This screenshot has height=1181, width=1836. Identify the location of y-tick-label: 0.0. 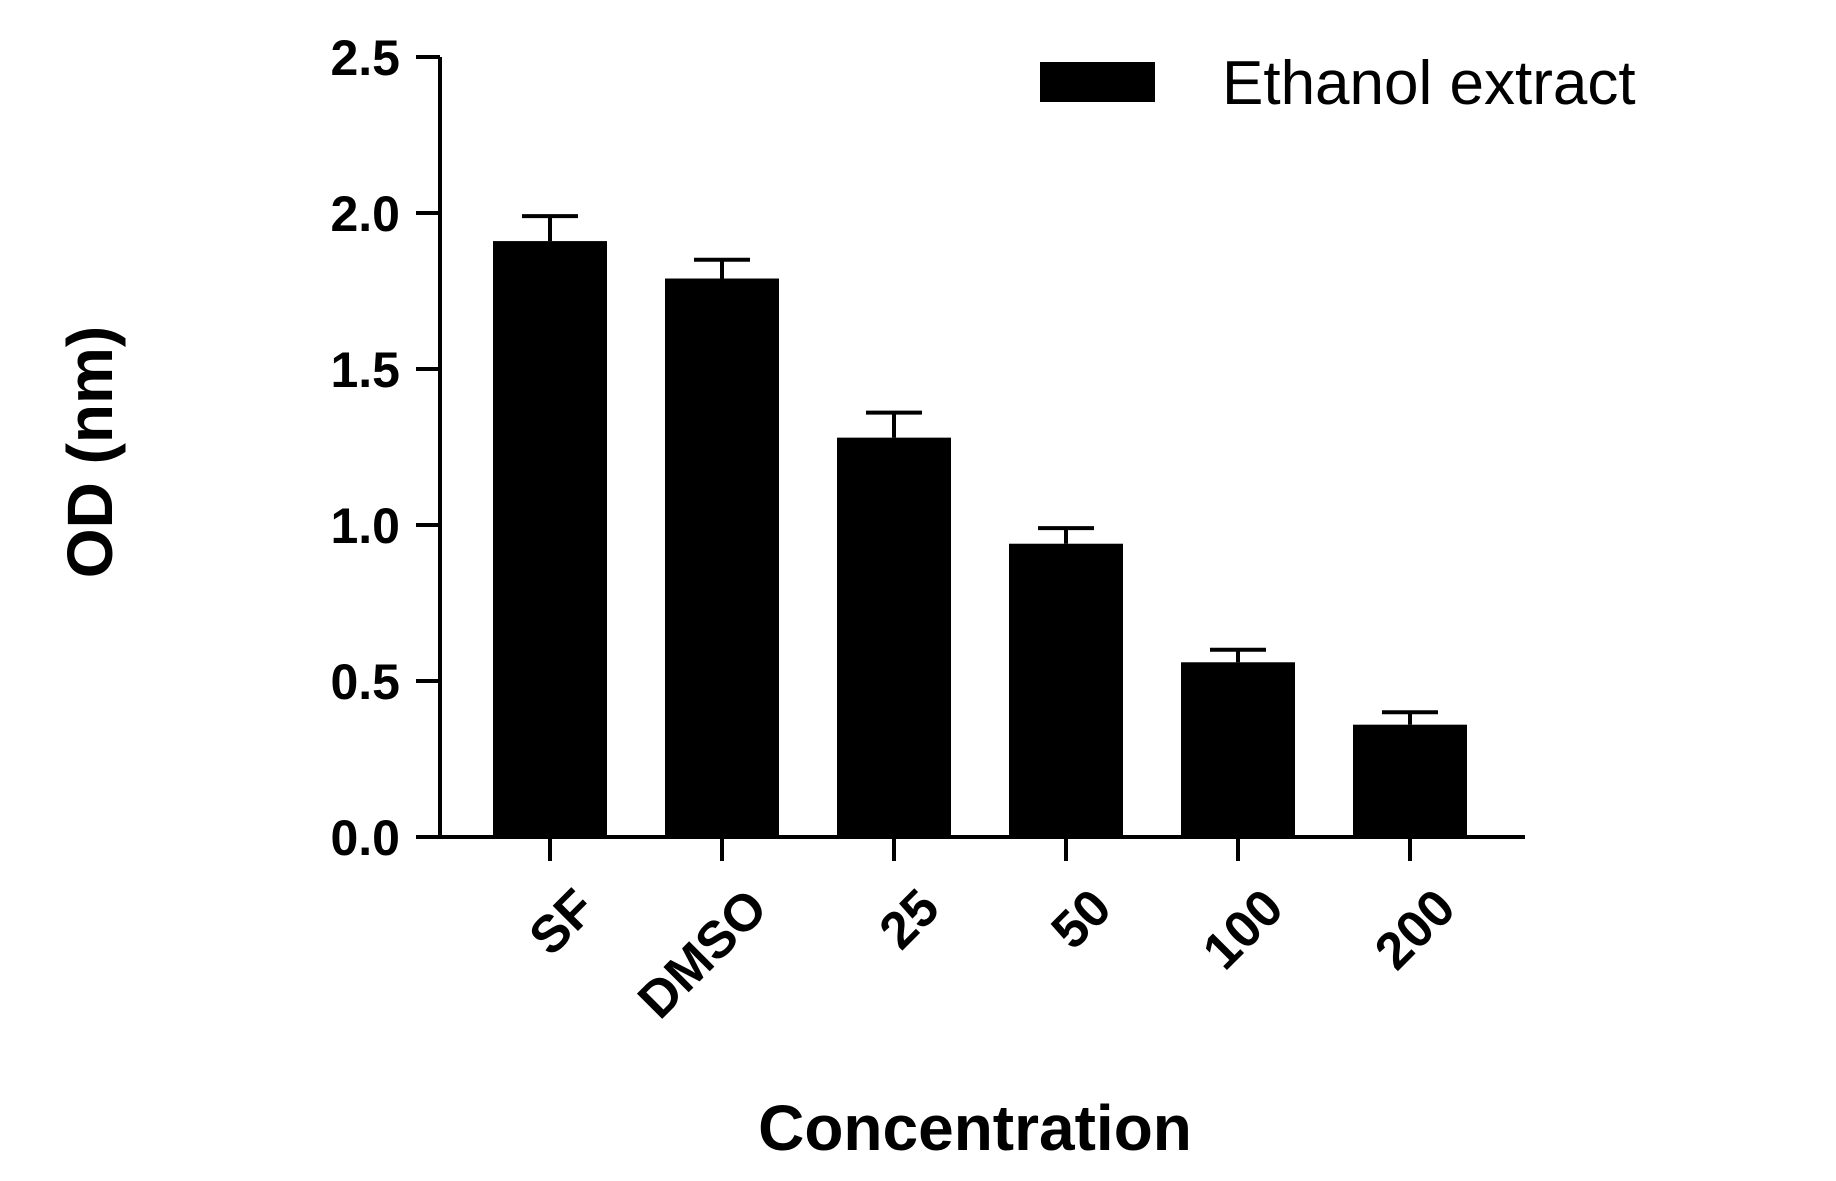
(365, 838).